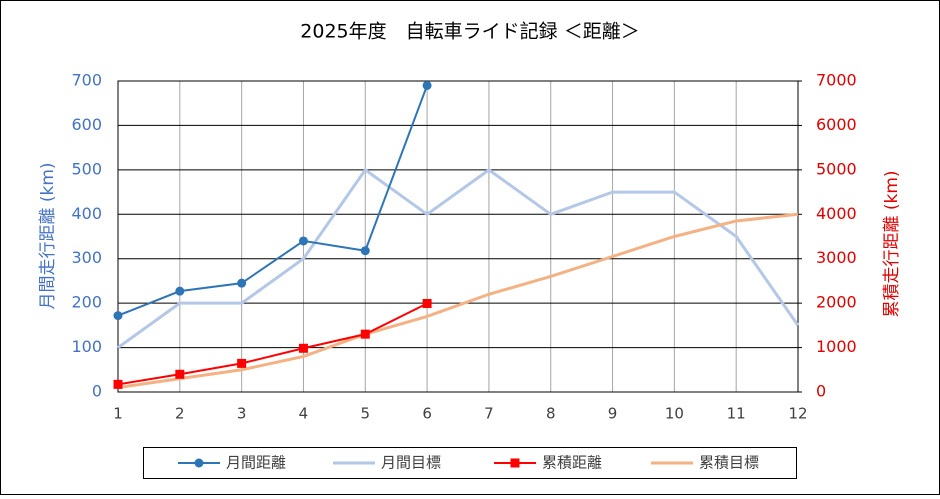 The image size is (940, 499). What do you see at coordinates (48, 235) in the screenshot?
I see `y-axis-label: 月間走行距離 (km)` at bounding box center [48, 235].